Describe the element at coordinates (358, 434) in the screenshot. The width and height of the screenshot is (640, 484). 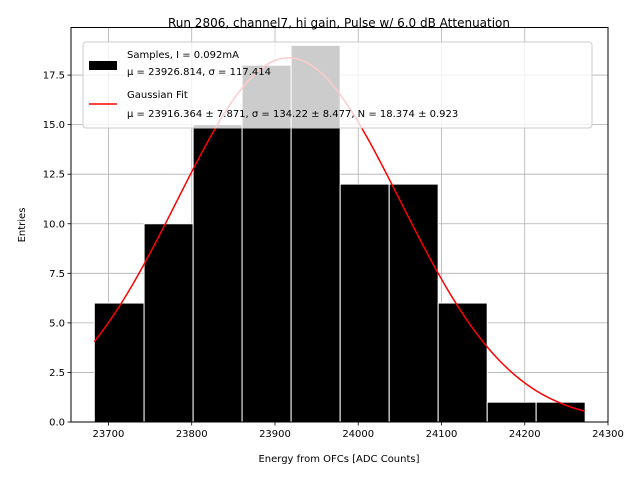
I see `x-tick-label: 24000` at that location.